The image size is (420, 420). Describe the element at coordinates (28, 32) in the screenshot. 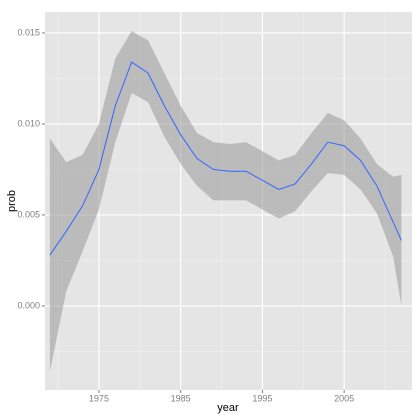

I see `y-tick-label: 0.015` at that location.